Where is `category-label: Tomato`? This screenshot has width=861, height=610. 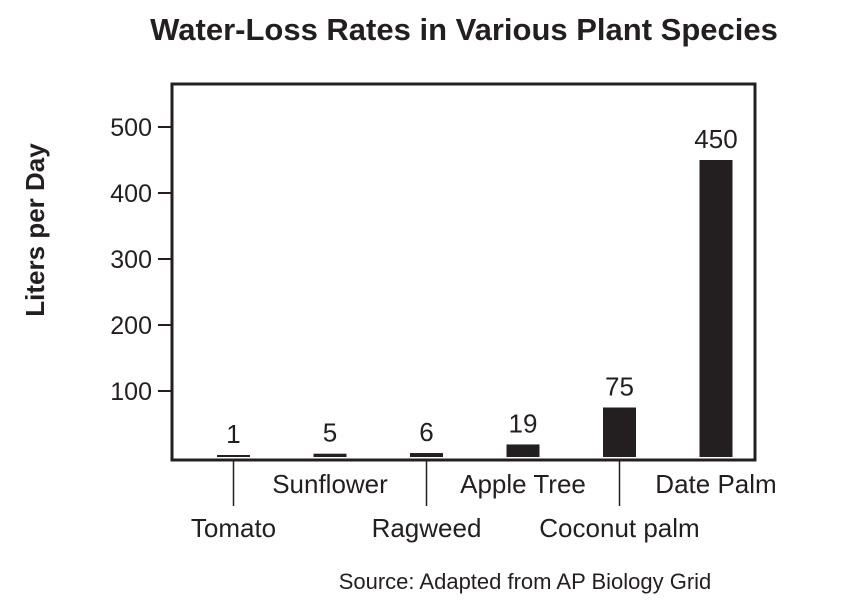 category-label: Tomato is located at coordinates (233, 528).